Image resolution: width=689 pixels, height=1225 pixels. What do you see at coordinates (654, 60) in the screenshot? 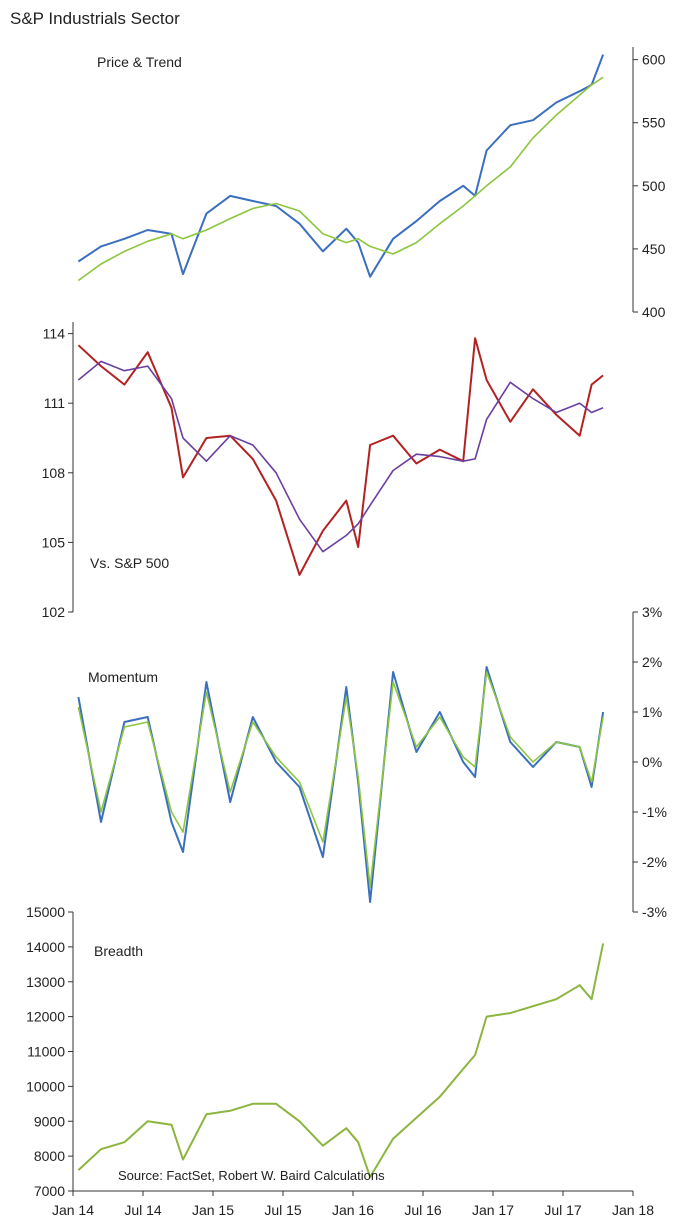
I see `y-tick-label: 600` at bounding box center [654, 60].